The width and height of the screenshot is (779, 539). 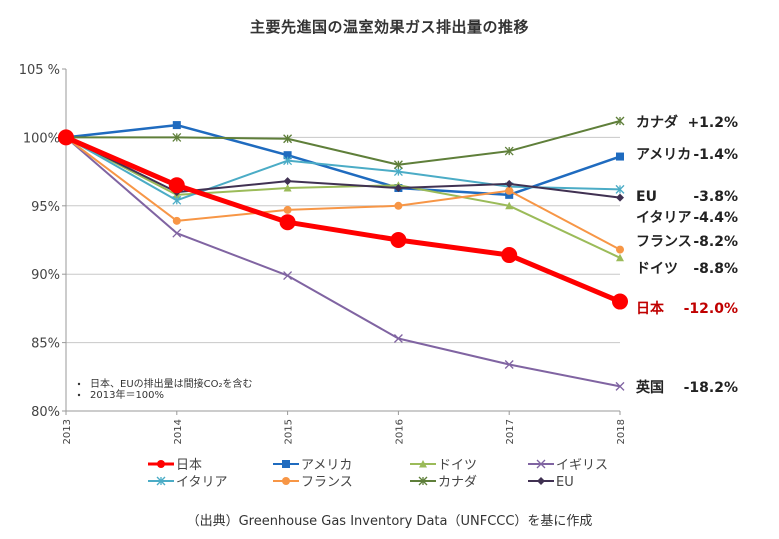 What do you see at coordinates (551, 482) in the screenshot?
I see `legend-item: EU` at bounding box center [551, 482].